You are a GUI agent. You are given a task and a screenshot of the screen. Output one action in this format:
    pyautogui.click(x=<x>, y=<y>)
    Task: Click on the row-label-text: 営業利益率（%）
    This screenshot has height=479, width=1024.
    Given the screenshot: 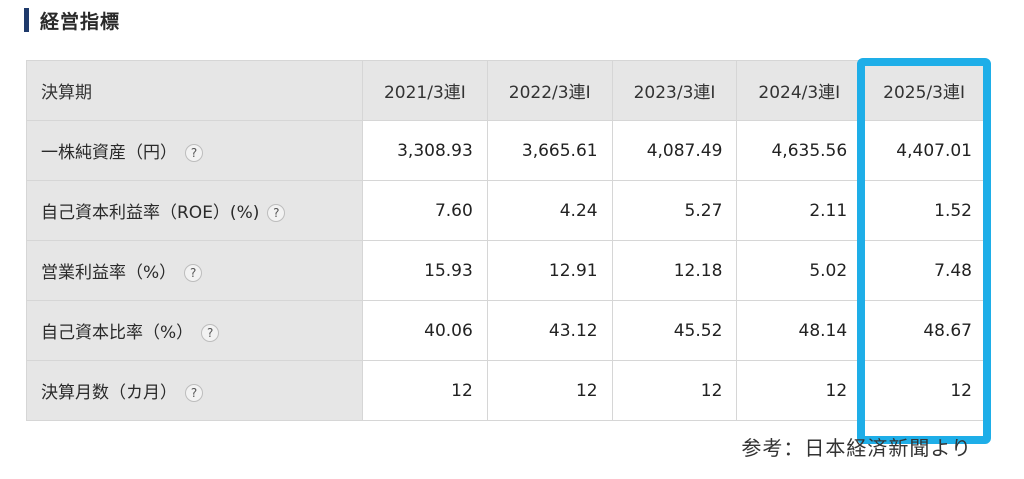 What is the action you would take?
    pyautogui.click(x=109, y=273)
    